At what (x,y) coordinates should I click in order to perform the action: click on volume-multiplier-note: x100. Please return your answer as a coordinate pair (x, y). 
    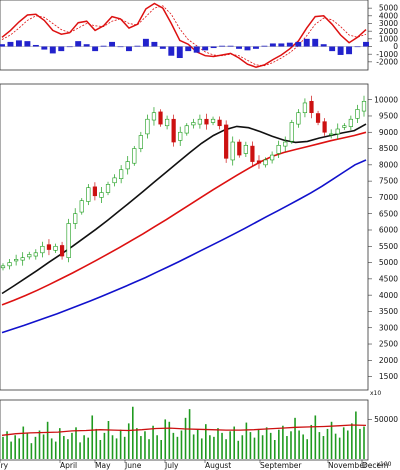
    Looking at the image, I should click on (383, 464).